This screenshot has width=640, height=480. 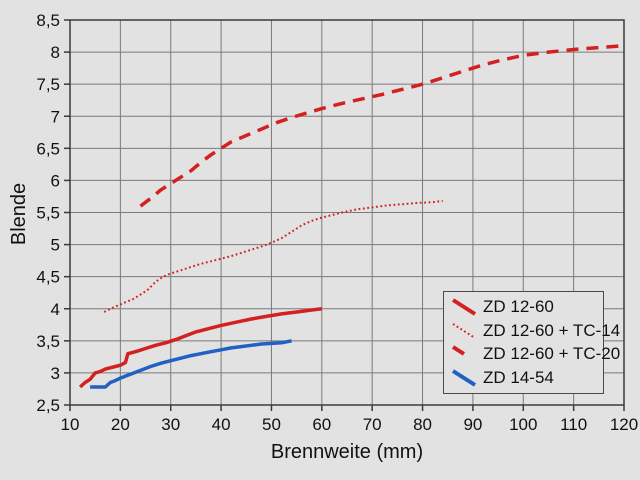 What do you see at coordinates (464, 307) in the screenshot?
I see `legend-line-swatch-solid-red` at bounding box center [464, 307].